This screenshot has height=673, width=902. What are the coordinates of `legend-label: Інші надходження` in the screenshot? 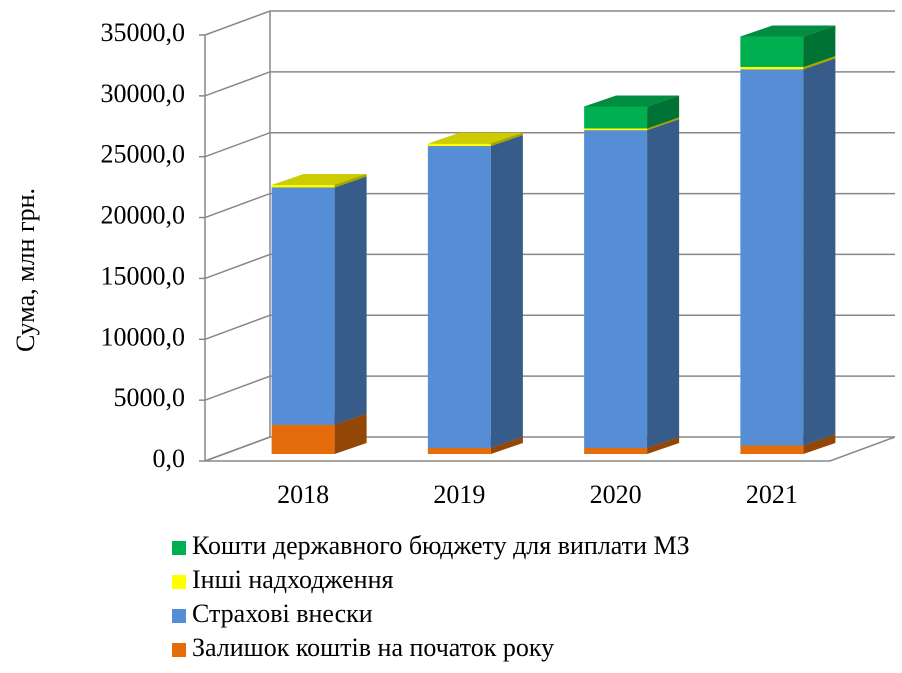 It's located at (292, 579).